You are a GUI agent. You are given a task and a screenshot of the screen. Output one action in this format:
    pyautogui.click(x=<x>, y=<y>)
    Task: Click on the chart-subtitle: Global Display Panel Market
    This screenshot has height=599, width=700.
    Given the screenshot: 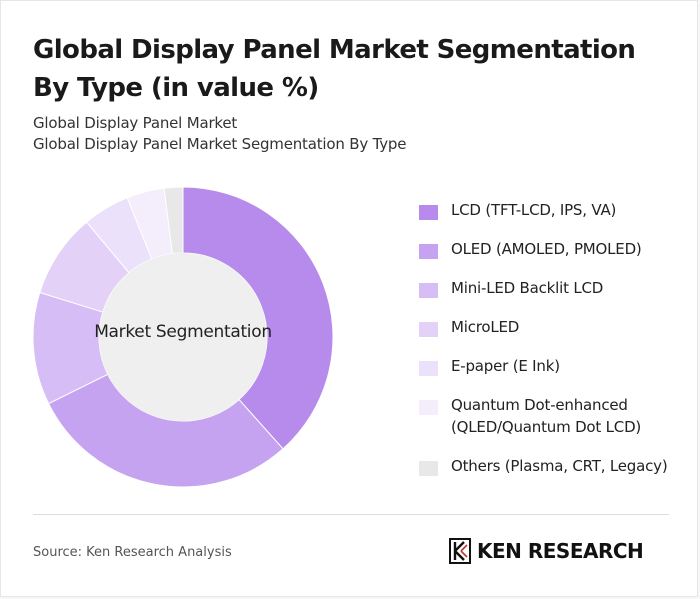 What is the action you would take?
    pyautogui.click(x=135, y=123)
    